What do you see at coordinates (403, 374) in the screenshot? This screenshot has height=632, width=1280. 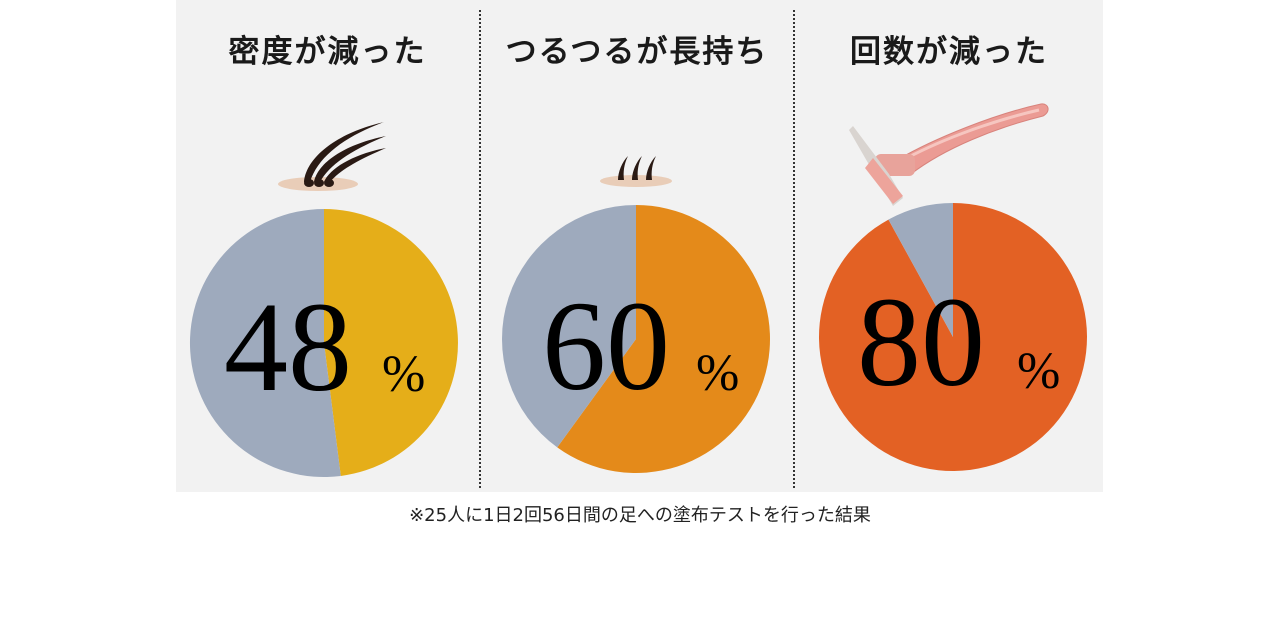 I see `percent-sign-density: %` at bounding box center [403, 374].